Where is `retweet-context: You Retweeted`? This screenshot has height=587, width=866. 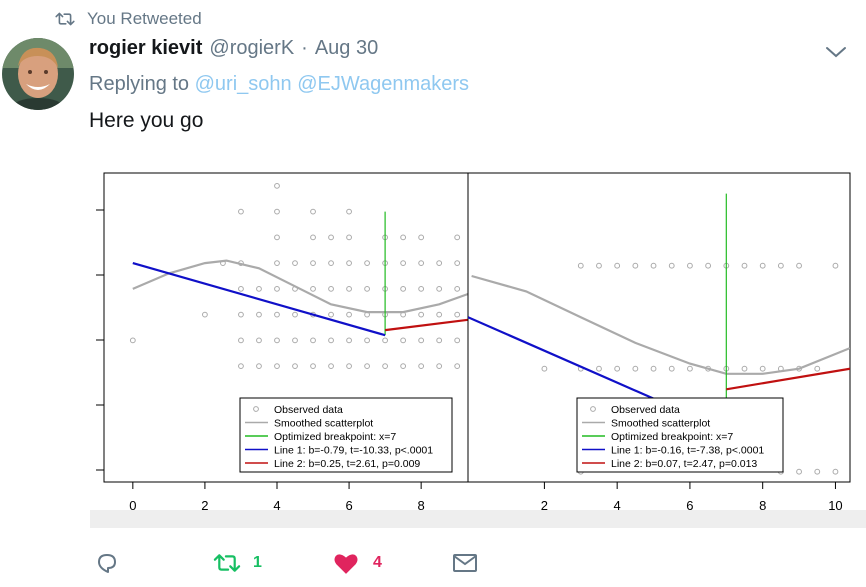 retweet-context: You Retweeted is located at coordinates (128, 19).